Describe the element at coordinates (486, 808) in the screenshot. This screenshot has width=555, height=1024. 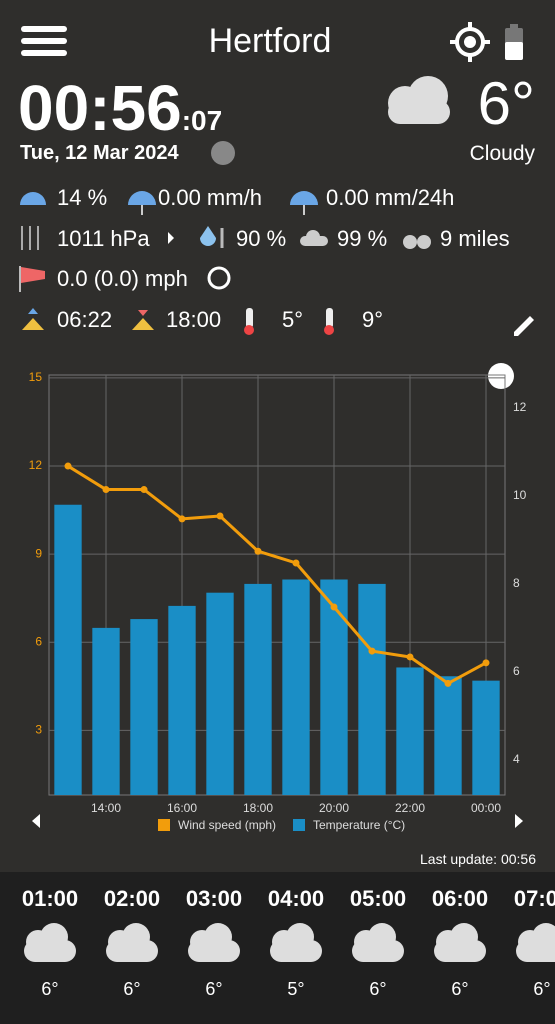
I see `x-tick-label: 00:00` at that location.